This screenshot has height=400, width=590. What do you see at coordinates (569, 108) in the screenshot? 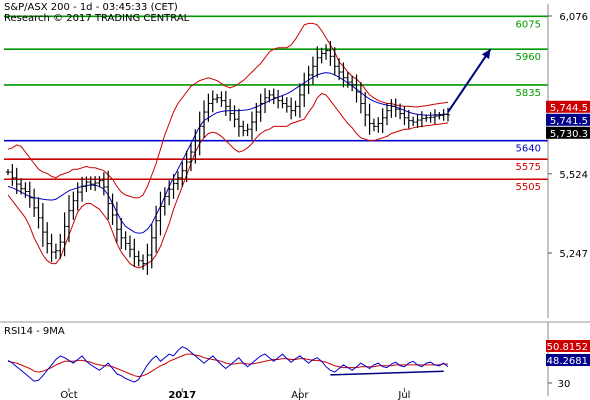
I see `value-tag-label-upper: 5,744.5` at bounding box center [569, 108].